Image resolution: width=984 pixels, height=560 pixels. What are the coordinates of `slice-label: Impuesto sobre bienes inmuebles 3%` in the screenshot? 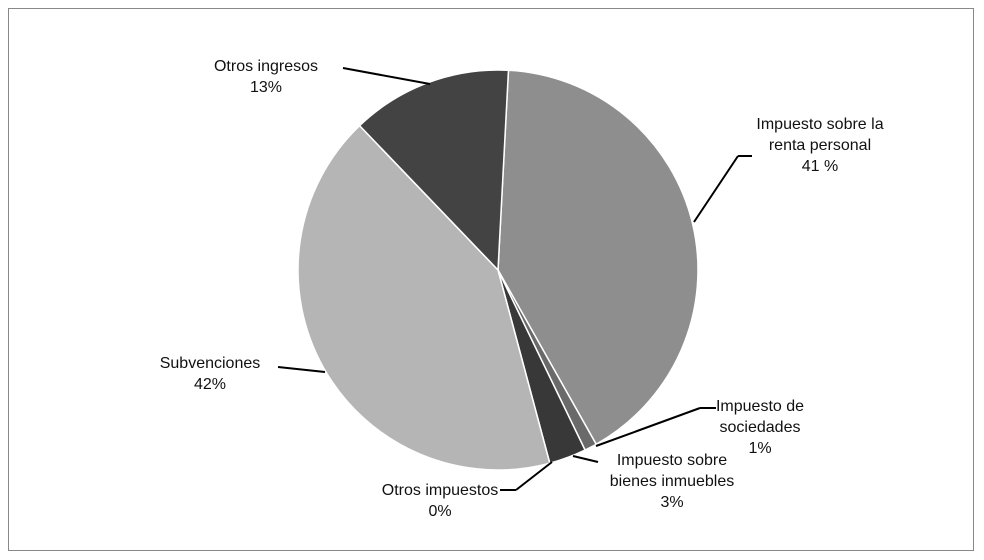 It's located at (672, 481).